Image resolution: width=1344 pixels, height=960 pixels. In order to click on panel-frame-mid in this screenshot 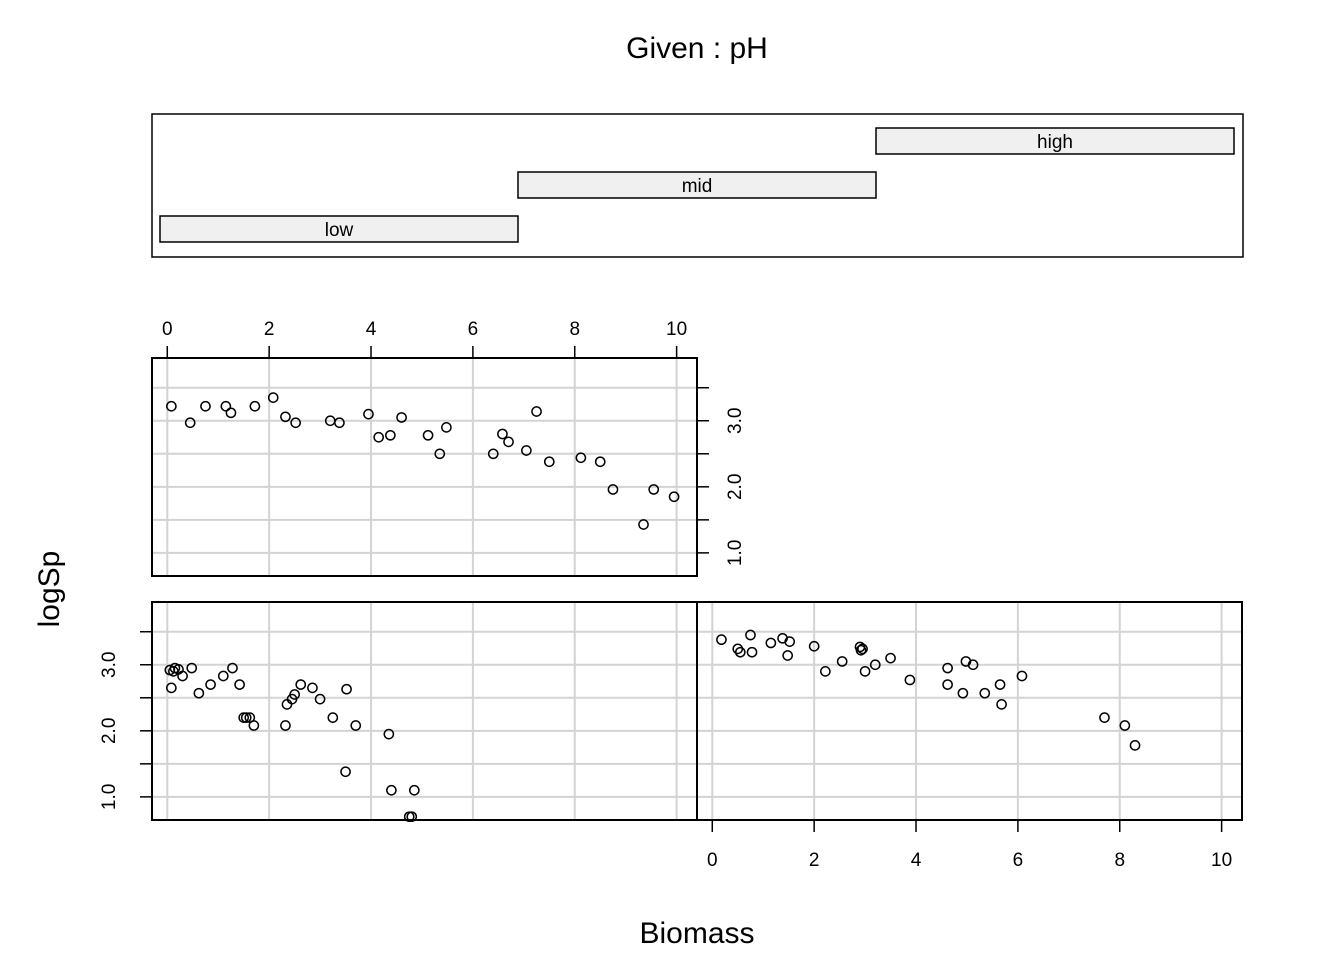, I will do `click(424, 467)`.